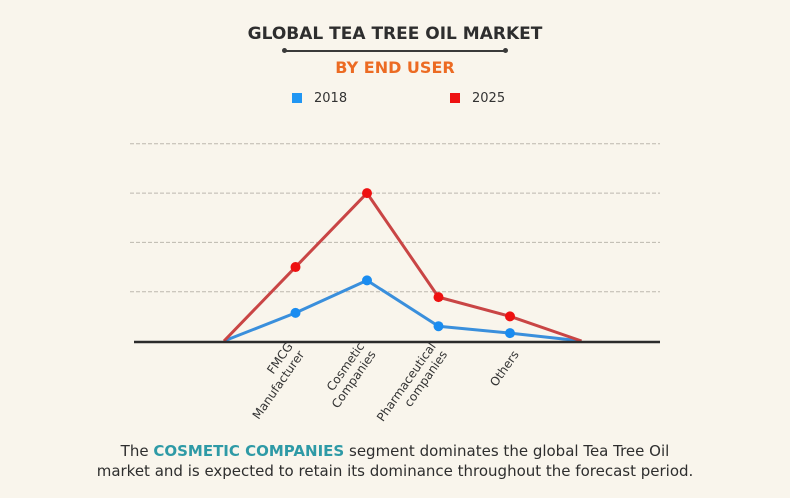 The width and height of the screenshot is (790, 498). Describe the element at coordinates (395, 67) in the screenshot. I see `chart-subtitle: BY END USER` at that location.